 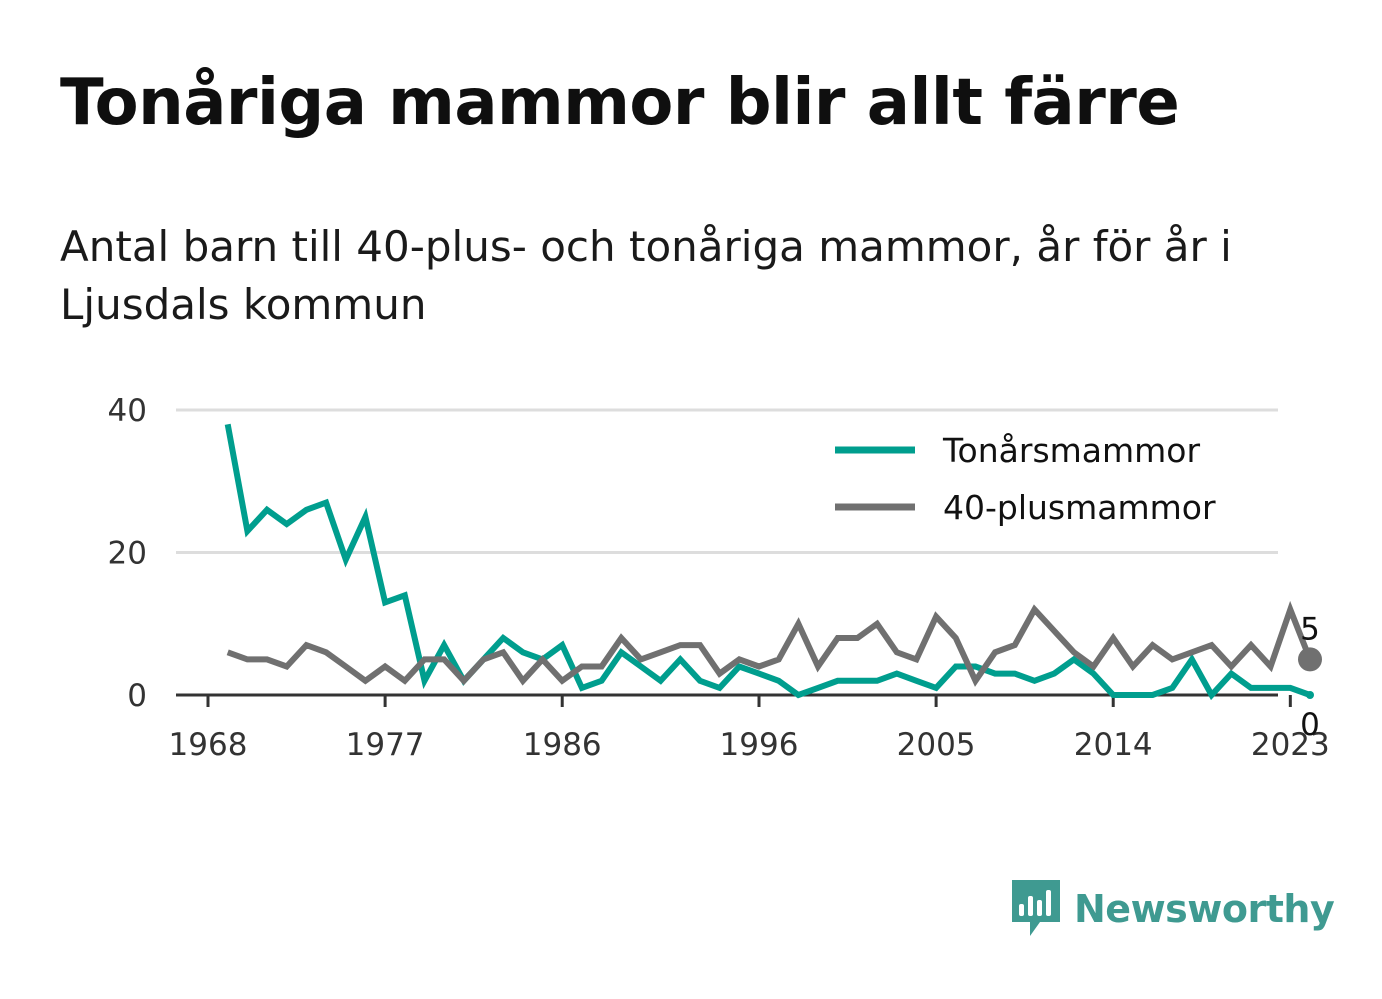 What do you see at coordinates (127, 554) in the screenshot?
I see `y-tick-label: 20` at bounding box center [127, 554].